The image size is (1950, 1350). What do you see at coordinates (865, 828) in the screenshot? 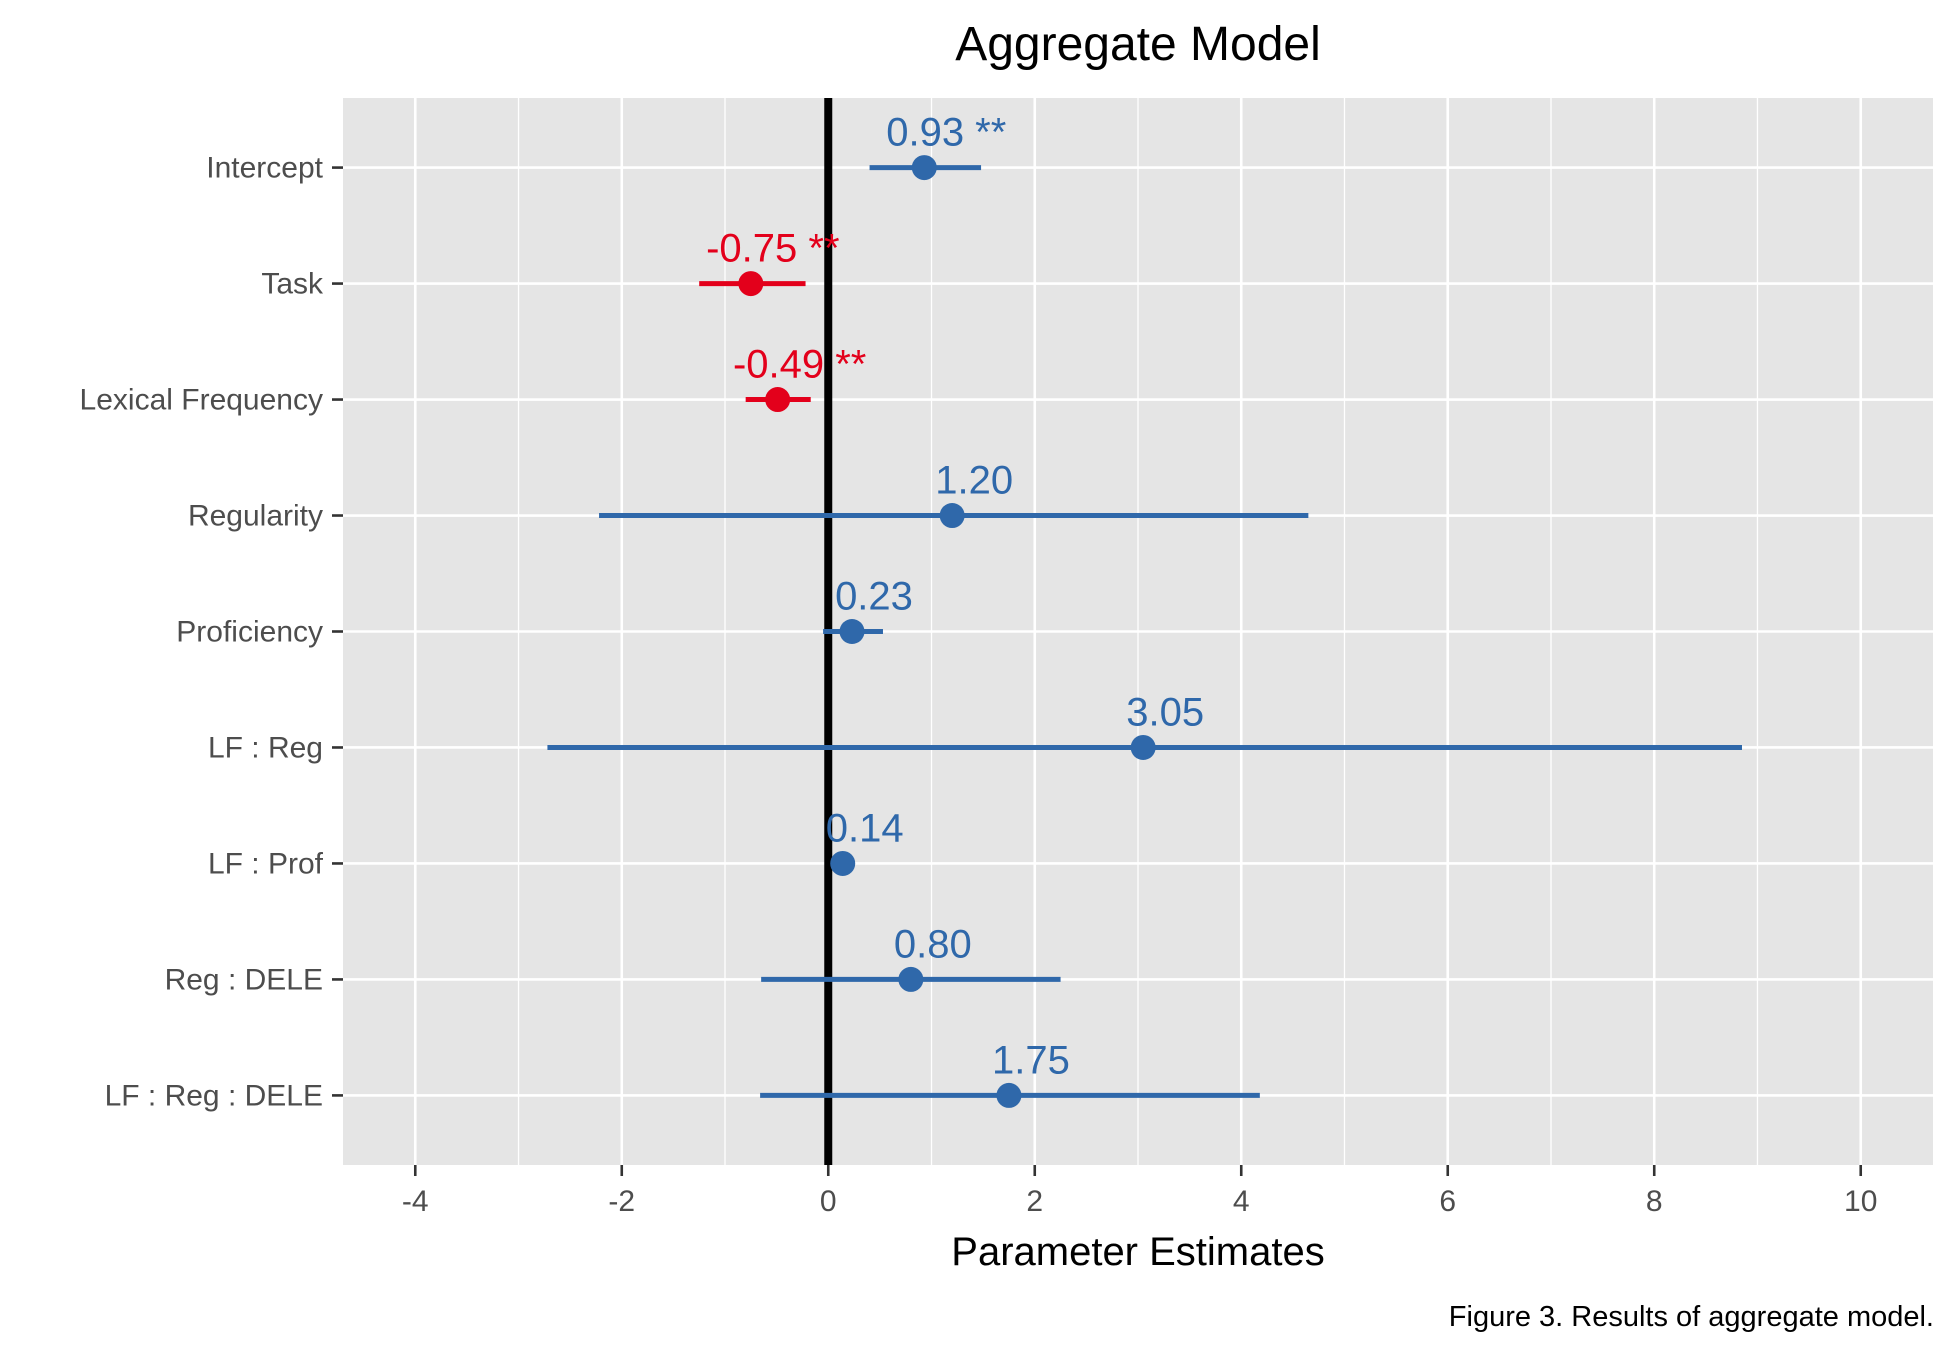
I see `estimate-label-7: 0.14` at bounding box center [865, 828].